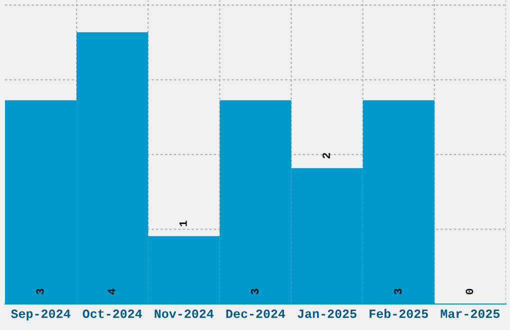 This screenshot has height=330, width=510. What do you see at coordinates (399, 313) in the screenshot?
I see `x-tick-label: Feb-2025` at bounding box center [399, 313].